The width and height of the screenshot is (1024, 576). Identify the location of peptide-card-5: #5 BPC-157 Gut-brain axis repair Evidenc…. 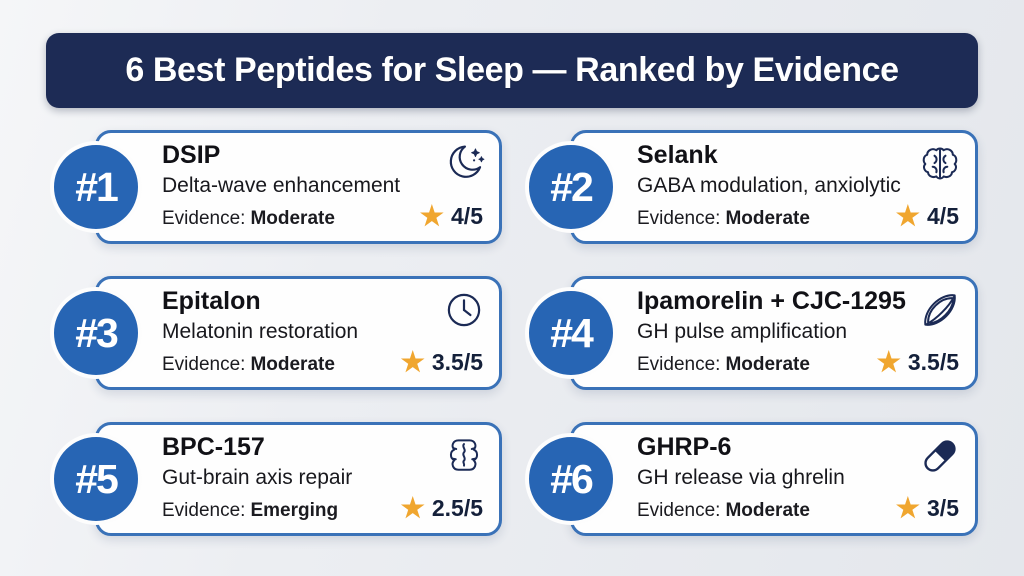
(276, 479).